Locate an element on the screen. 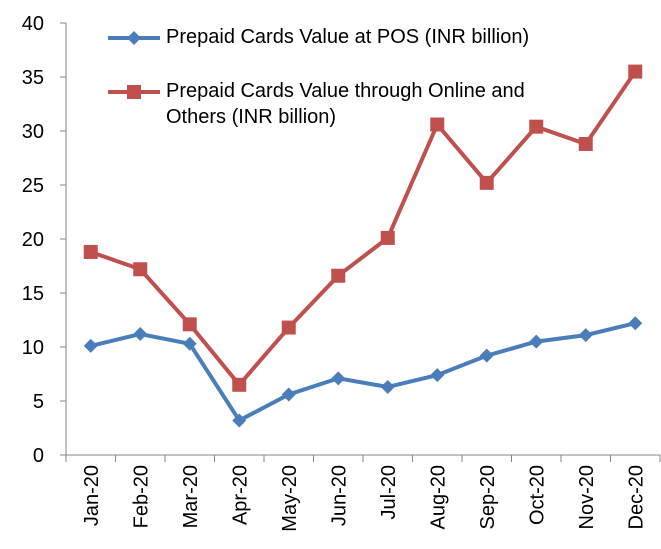  x-tick-label: Dec-20 is located at coordinates (636, 497).